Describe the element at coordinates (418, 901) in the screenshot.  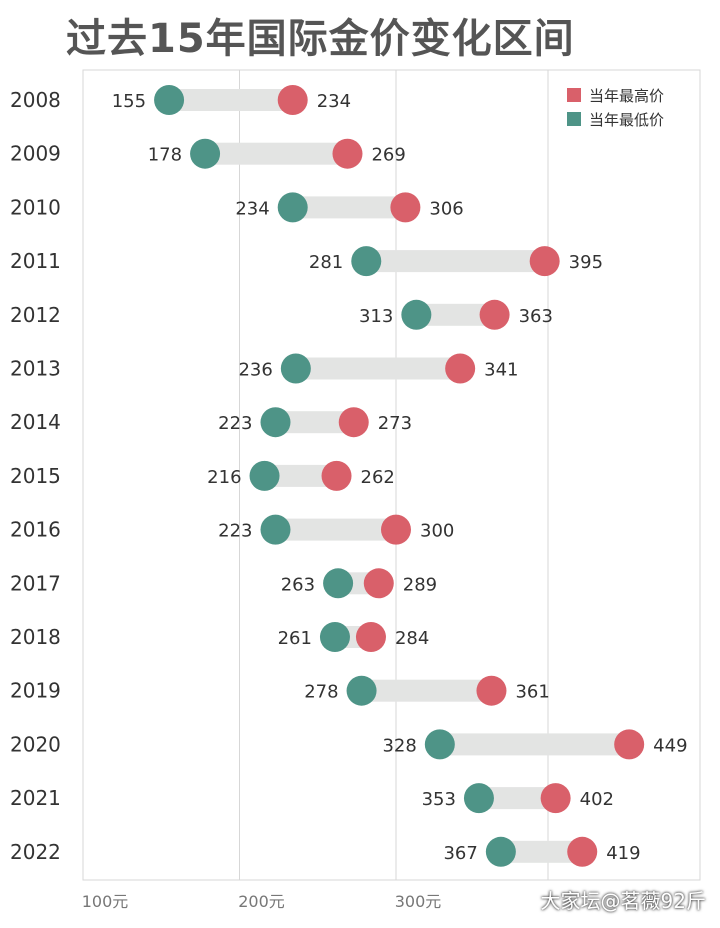
I see `x-tick-label: 300元` at that location.